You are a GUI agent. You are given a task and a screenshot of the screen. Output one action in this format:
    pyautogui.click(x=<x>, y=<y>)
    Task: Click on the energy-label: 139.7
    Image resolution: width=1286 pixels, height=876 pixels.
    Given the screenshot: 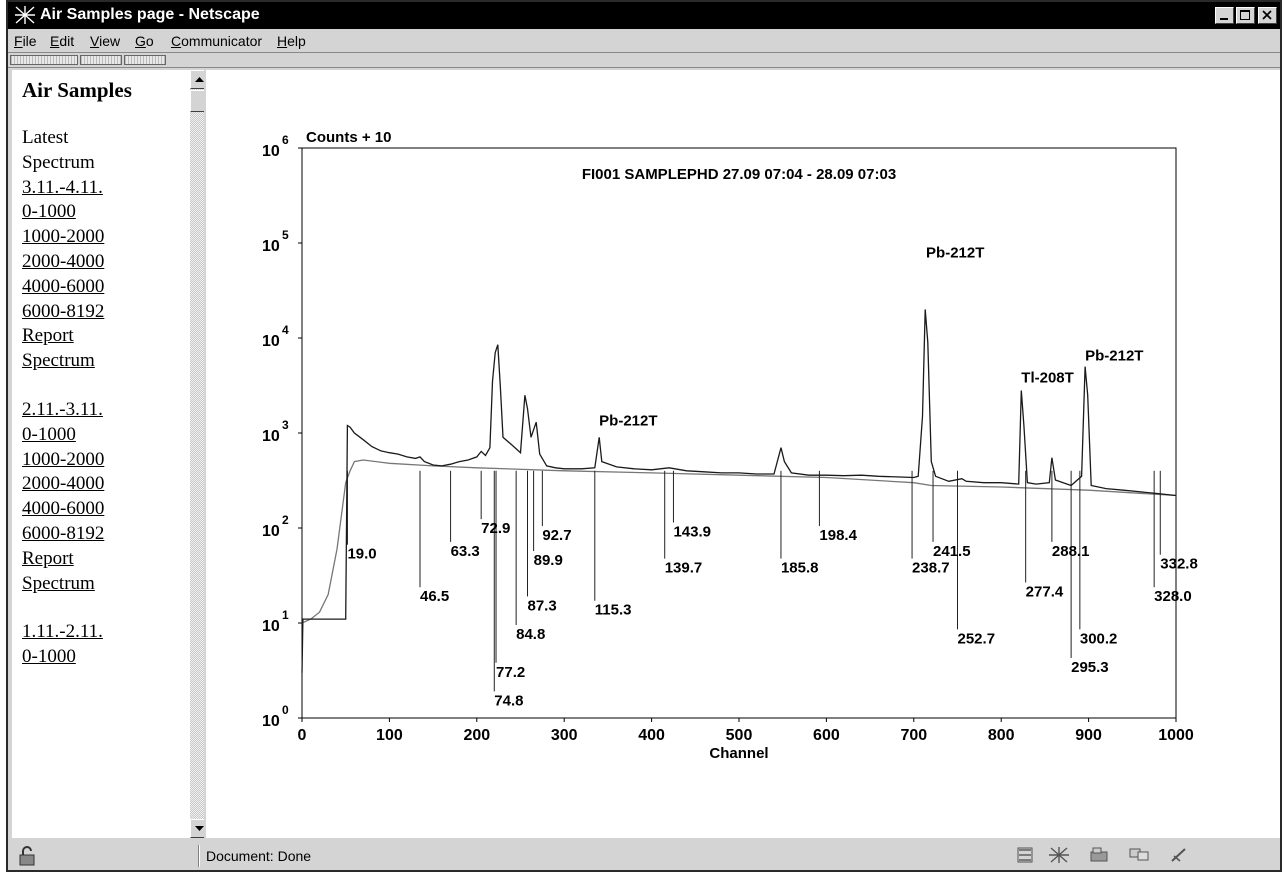 What is the action you would take?
    pyautogui.click(x=684, y=568)
    